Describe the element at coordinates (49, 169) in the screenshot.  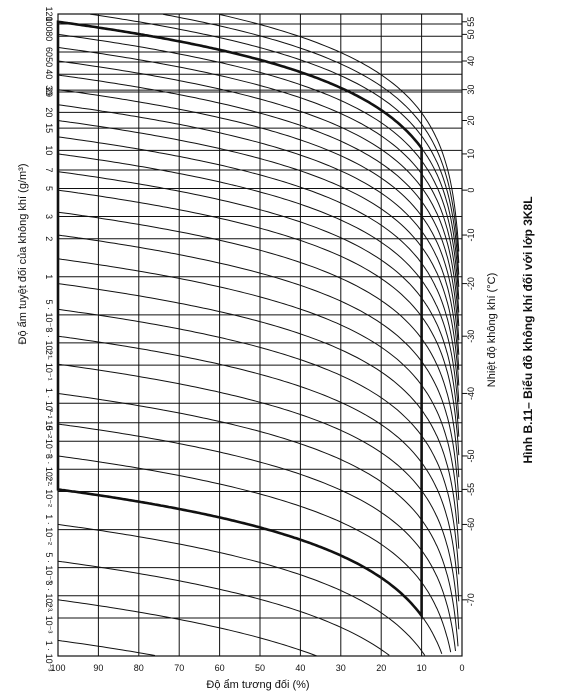
I see `left-tick-label-11: 7` at that location.